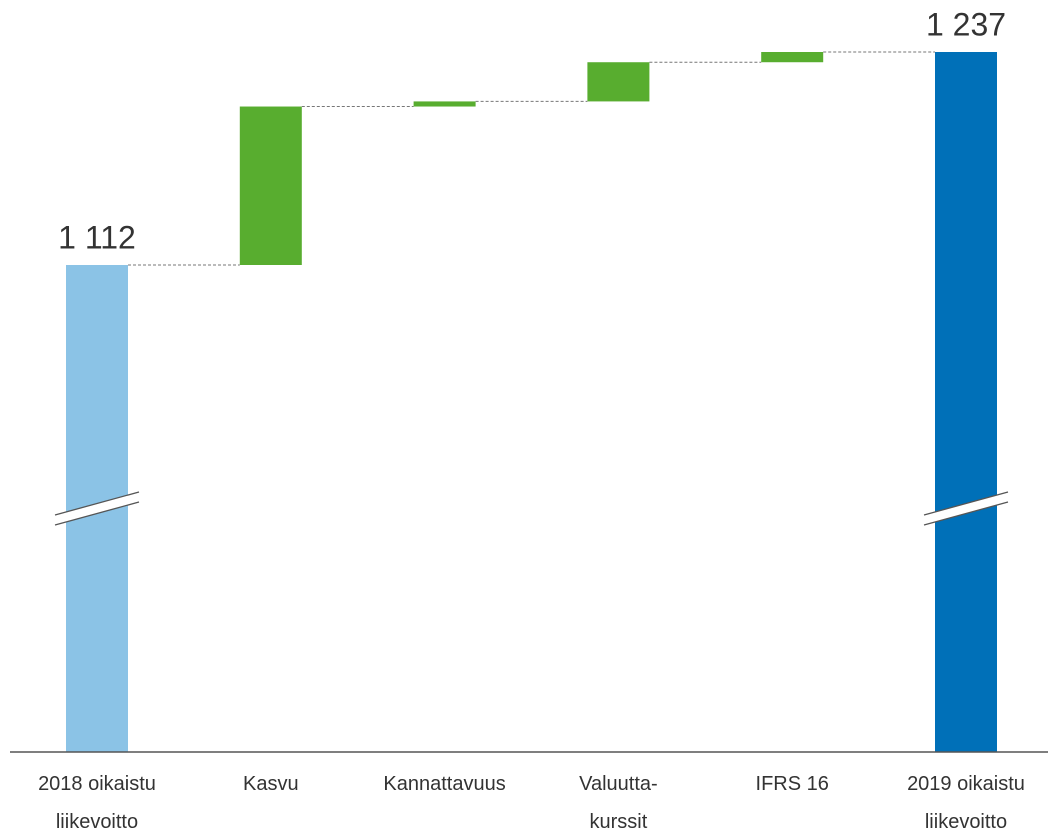  What do you see at coordinates (618, 784) in the screenshot?
I see `x-tick-label-line: Valuutta-` at bounding box center [618, 784].